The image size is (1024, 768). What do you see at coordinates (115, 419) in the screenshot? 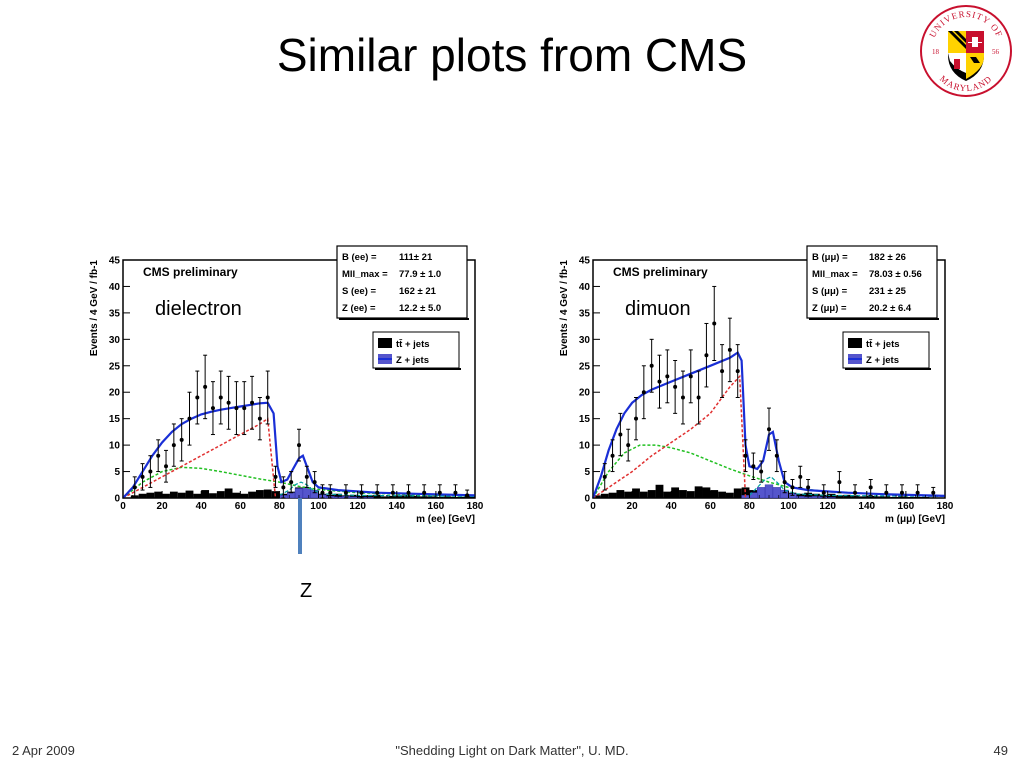
I see `y-tick-label: 15` at bounding box center [115, 419].